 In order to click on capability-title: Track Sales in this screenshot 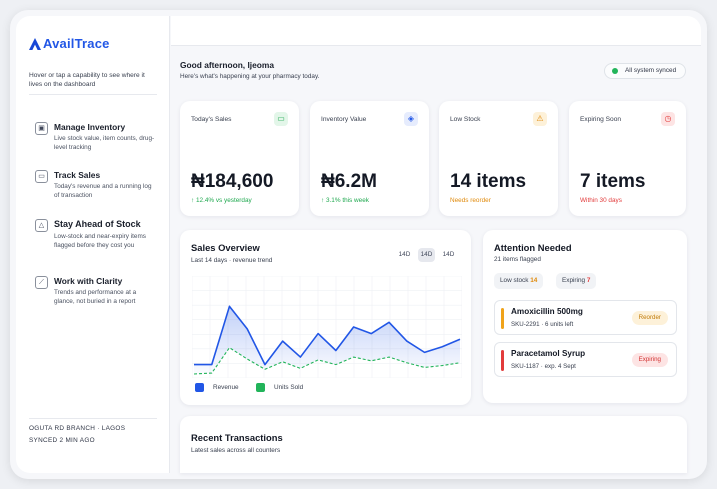, I will do `click(77, 175)`.